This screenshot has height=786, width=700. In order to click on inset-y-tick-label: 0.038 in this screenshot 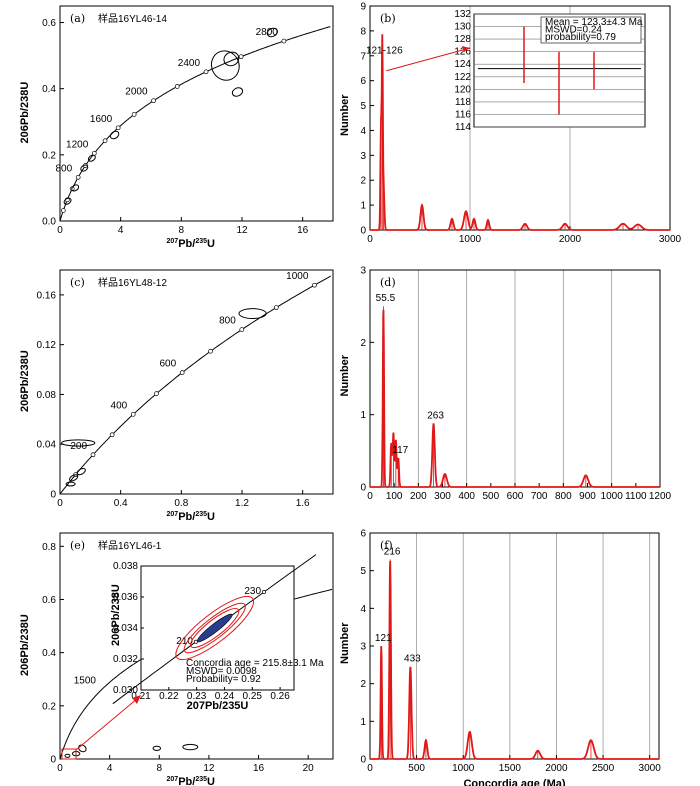, I will do `click(125, 566)`.